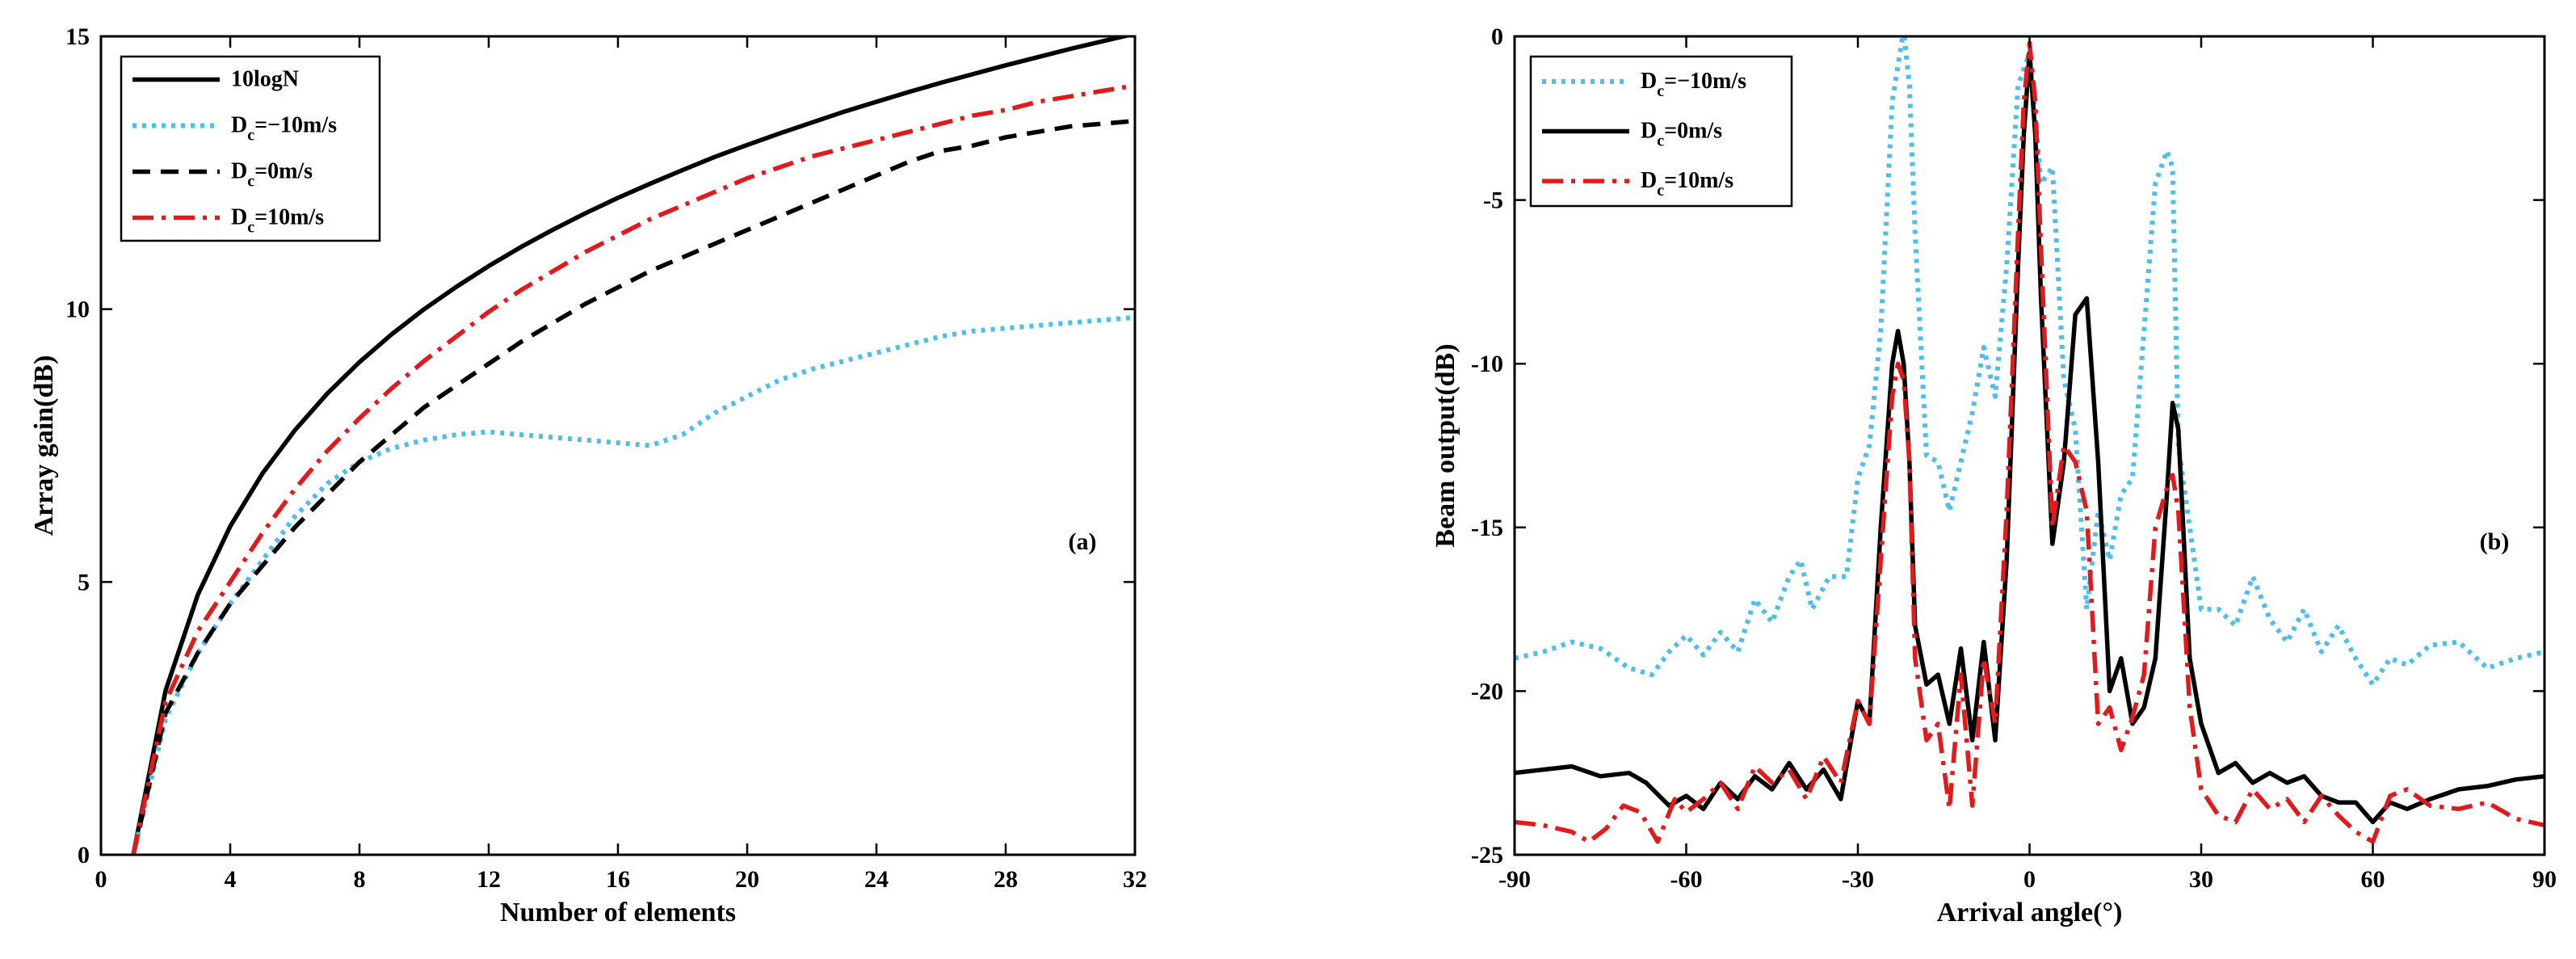 This screenshot has height=959, width=2576. I want to click on x-tick-label: 60, so click(2373, 879).